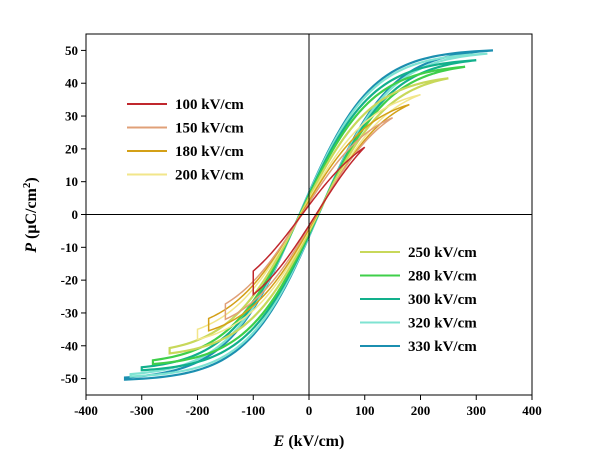 Image resolution: width=592 pixels, height=460 pixels. What do you see at coordinates (71, 50) in the screenshot?
I see `y-tick-label: 50` at bounding box center [71, 50].